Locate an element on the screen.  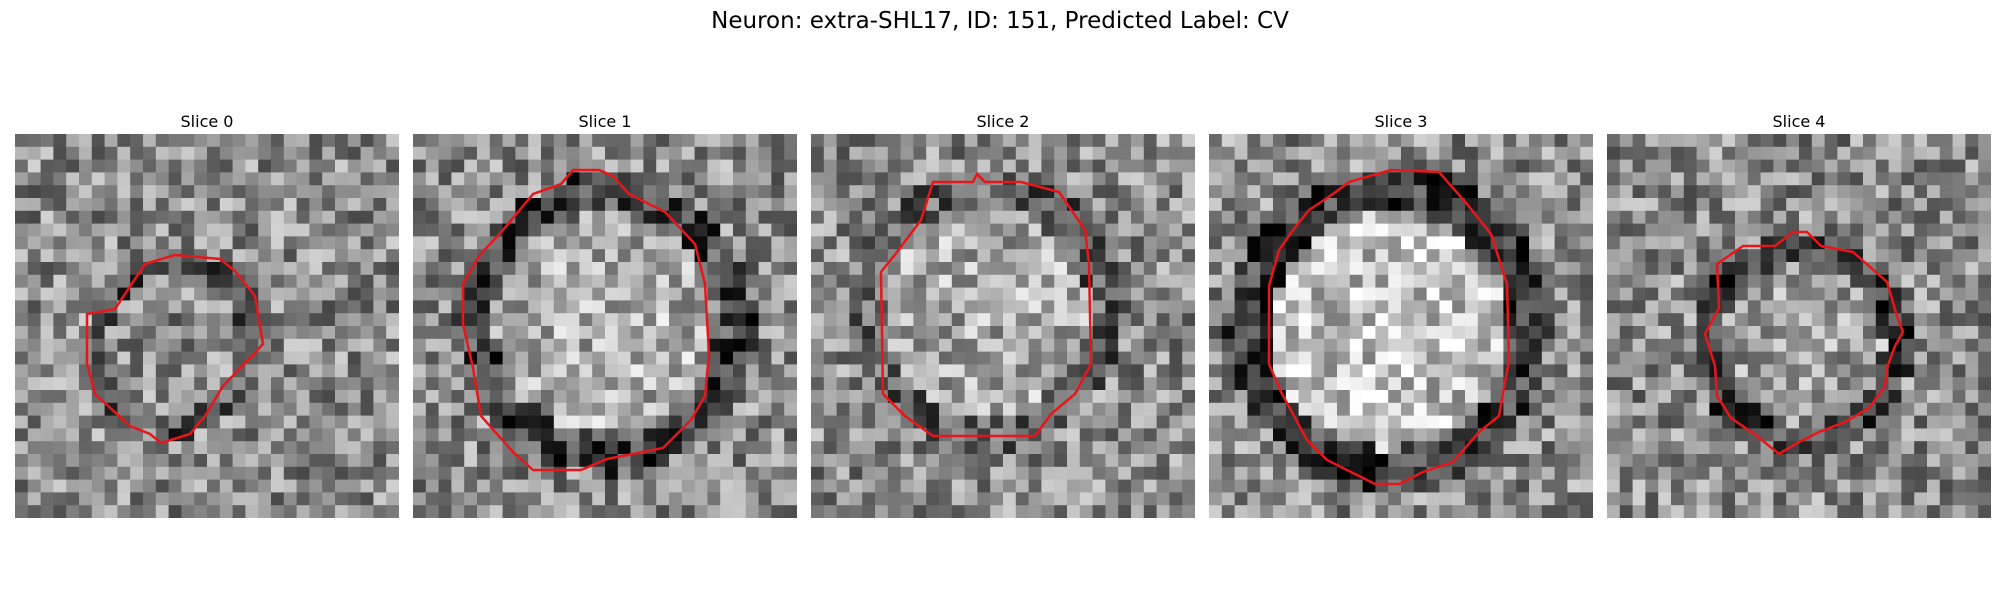
slice-panel-0: Slice 0 is located at coordinates (207, 314).